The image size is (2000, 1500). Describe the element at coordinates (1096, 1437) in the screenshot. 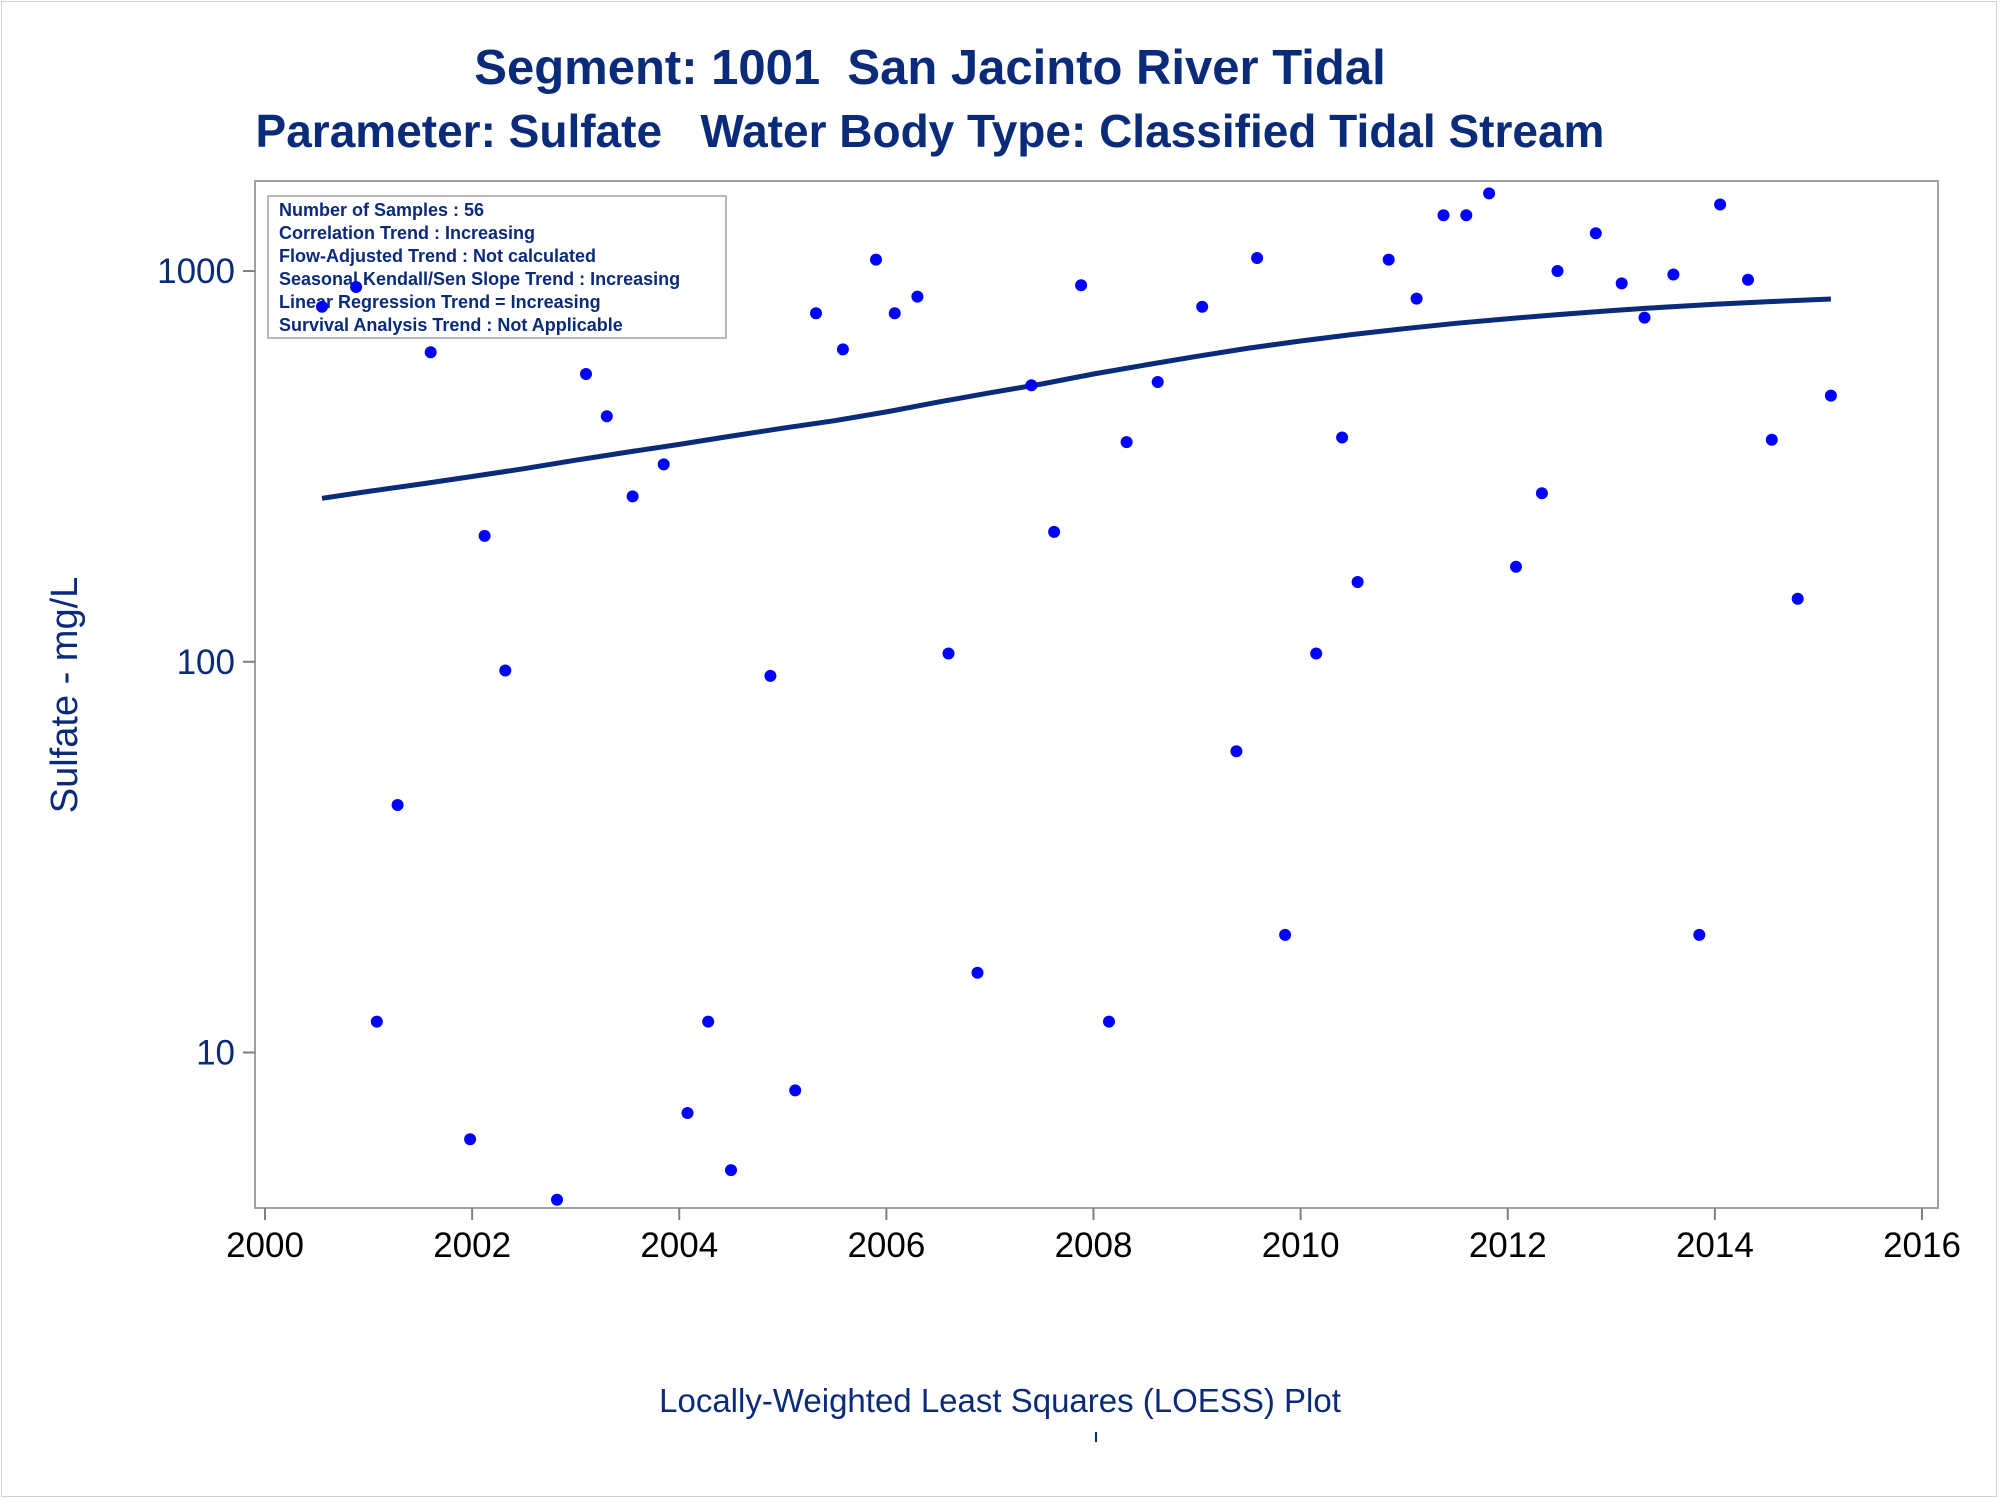

I see `footnote-mark` at that location.